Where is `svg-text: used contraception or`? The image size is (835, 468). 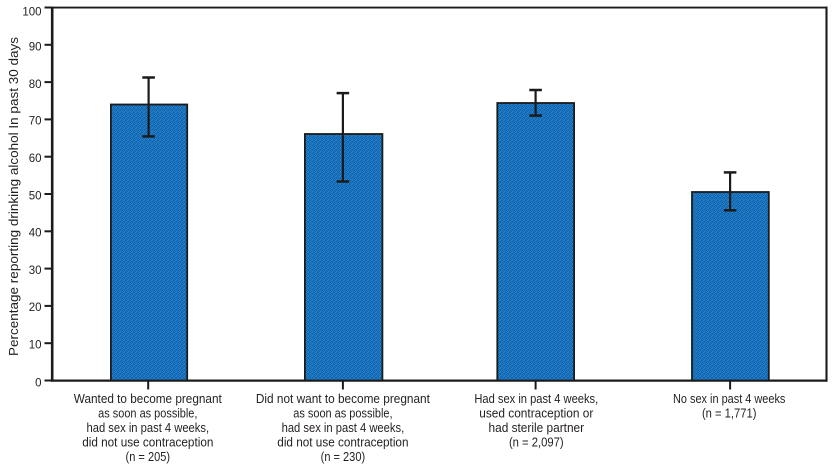
svg-text: used contraception or is located at coordinates (536, 412).